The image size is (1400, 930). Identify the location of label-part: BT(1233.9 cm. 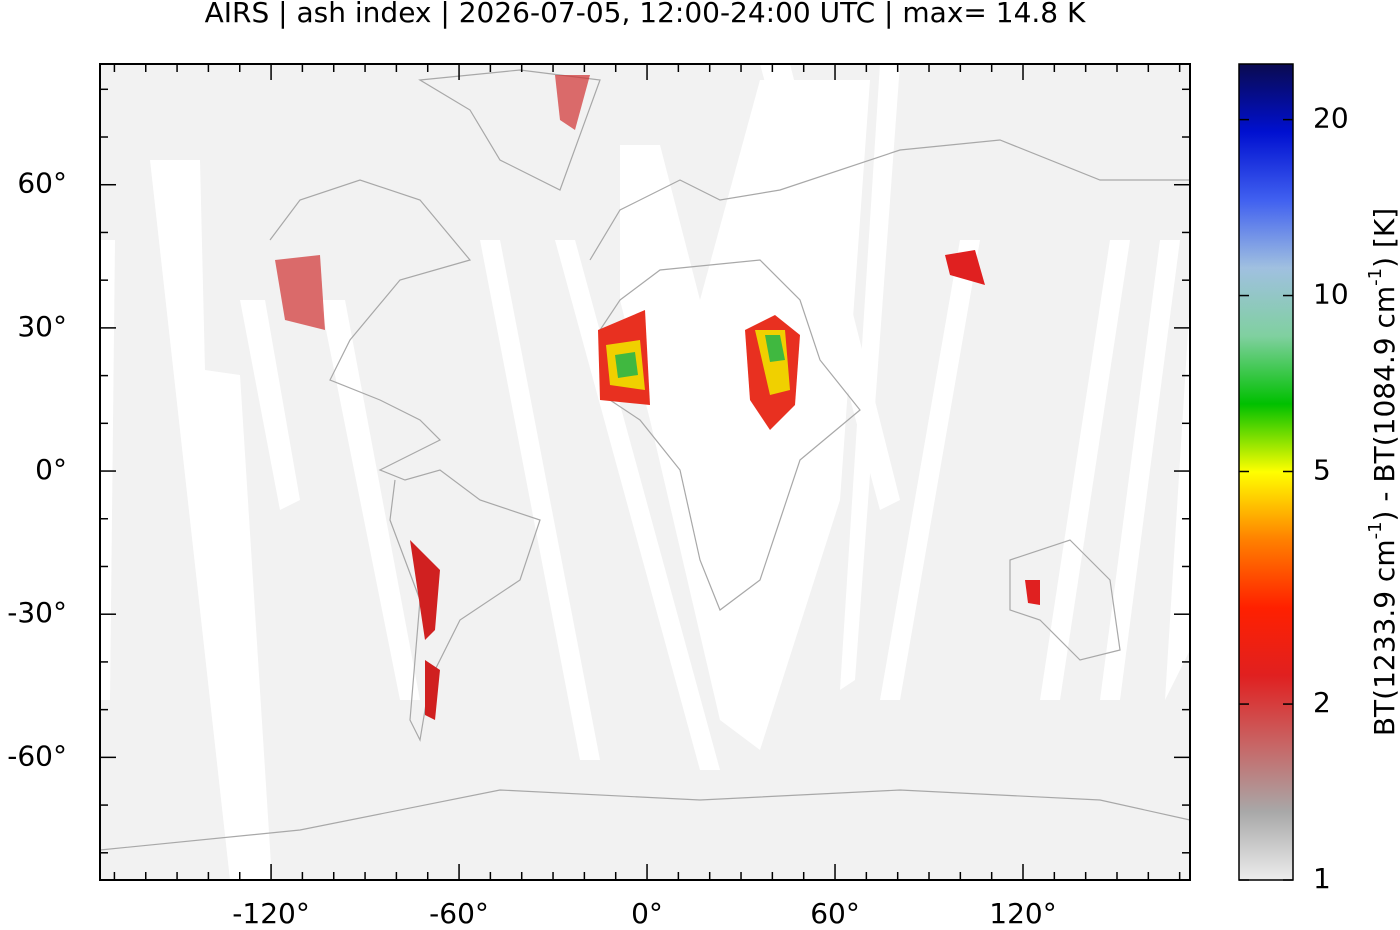
(1384, 637).